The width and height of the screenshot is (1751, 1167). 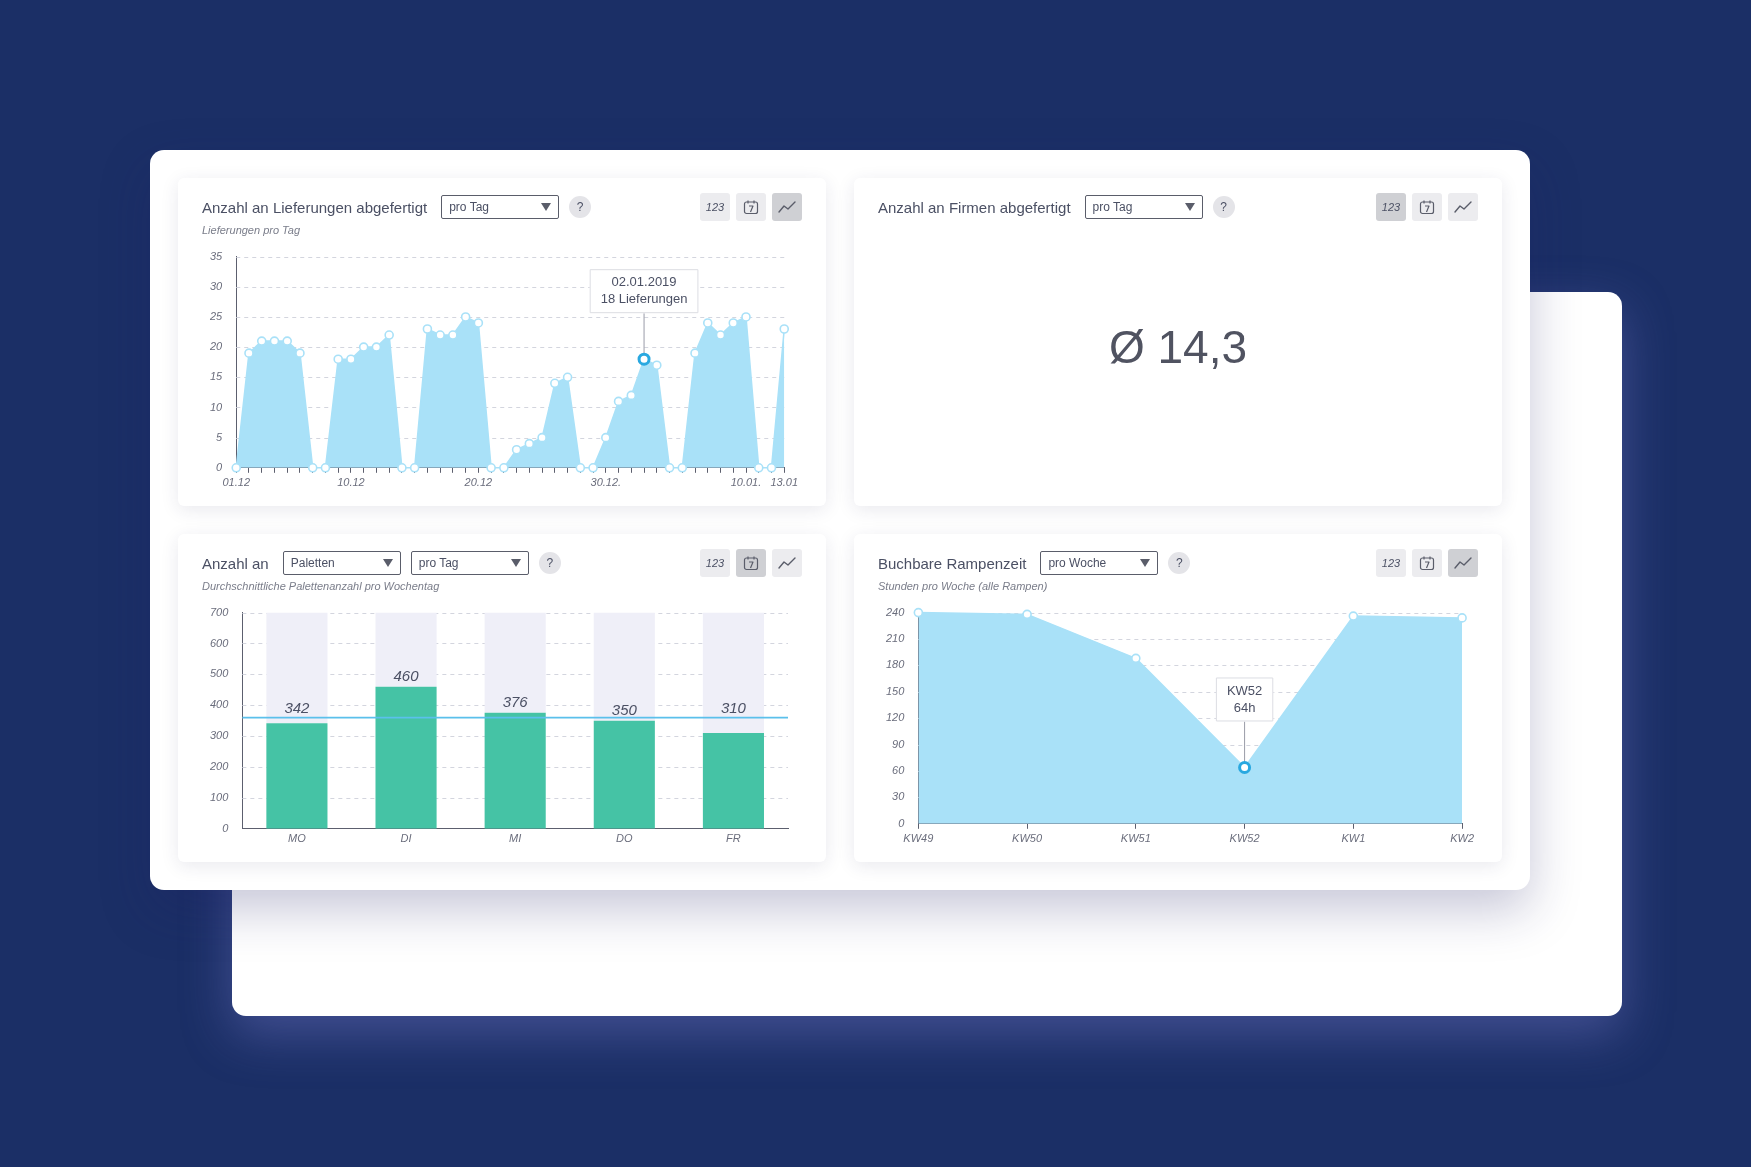 What do you see at coordinates (515, 838) in the screenshot?
I see `x-tick-label: MI` at bounding box center [515, 838].